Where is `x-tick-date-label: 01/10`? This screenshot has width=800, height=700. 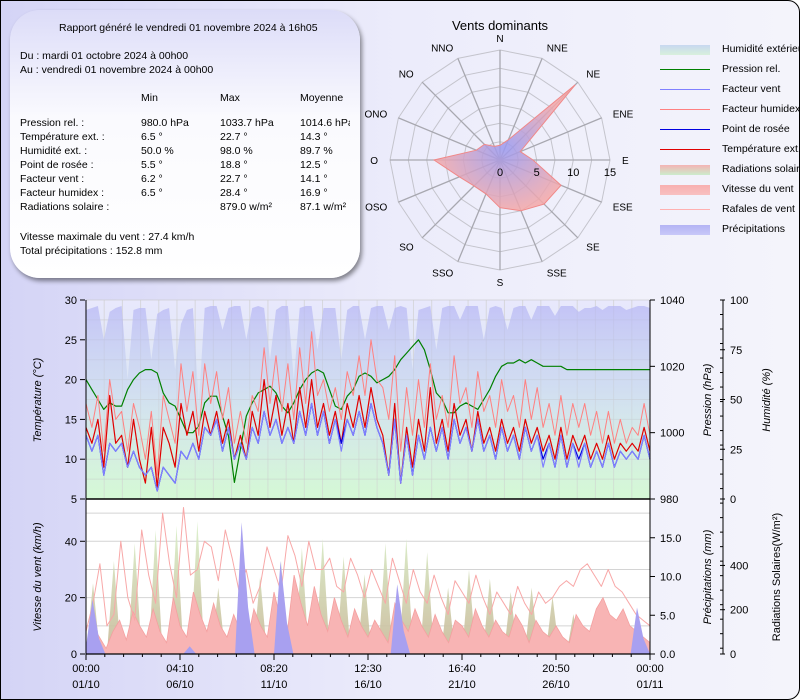
x-tick-date-label: 01/10 is located at coordinates (86, 685).